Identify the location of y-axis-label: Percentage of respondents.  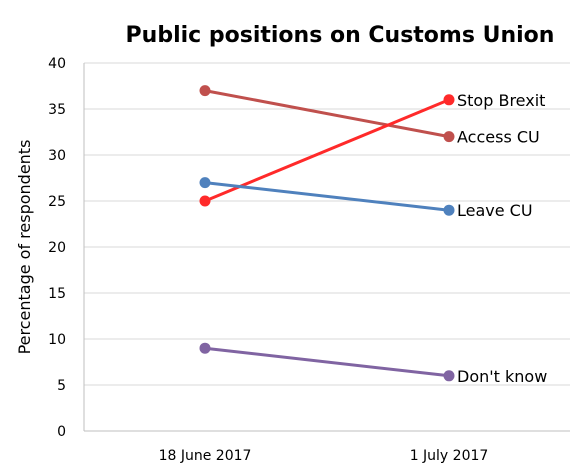
(24, 247).